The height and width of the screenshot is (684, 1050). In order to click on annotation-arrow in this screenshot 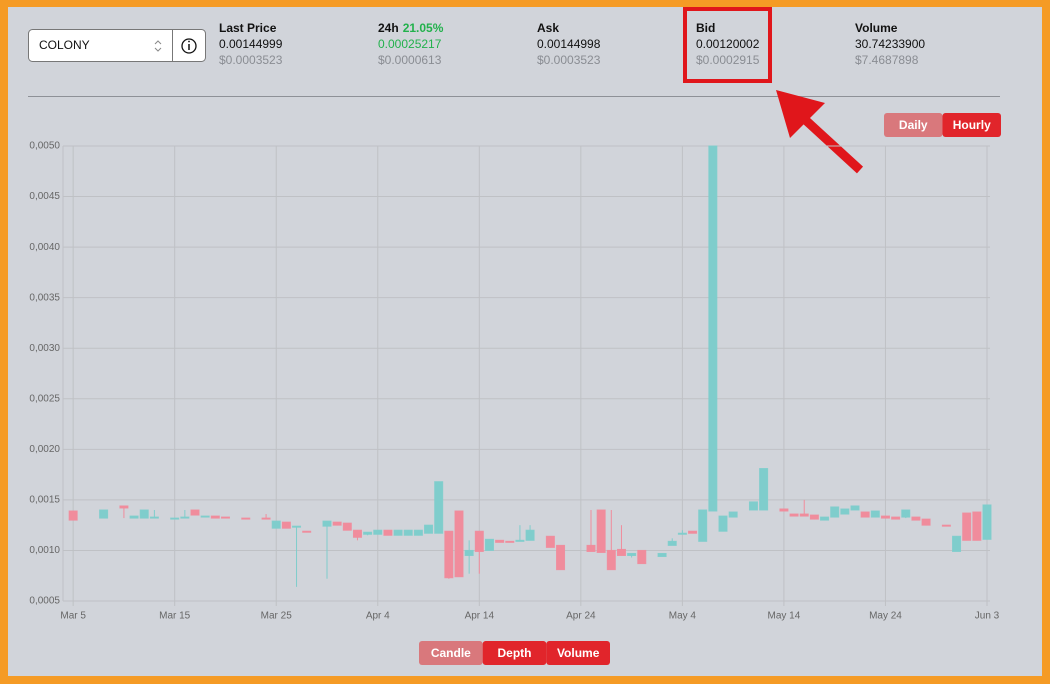, I will do `click(820, 132)`.